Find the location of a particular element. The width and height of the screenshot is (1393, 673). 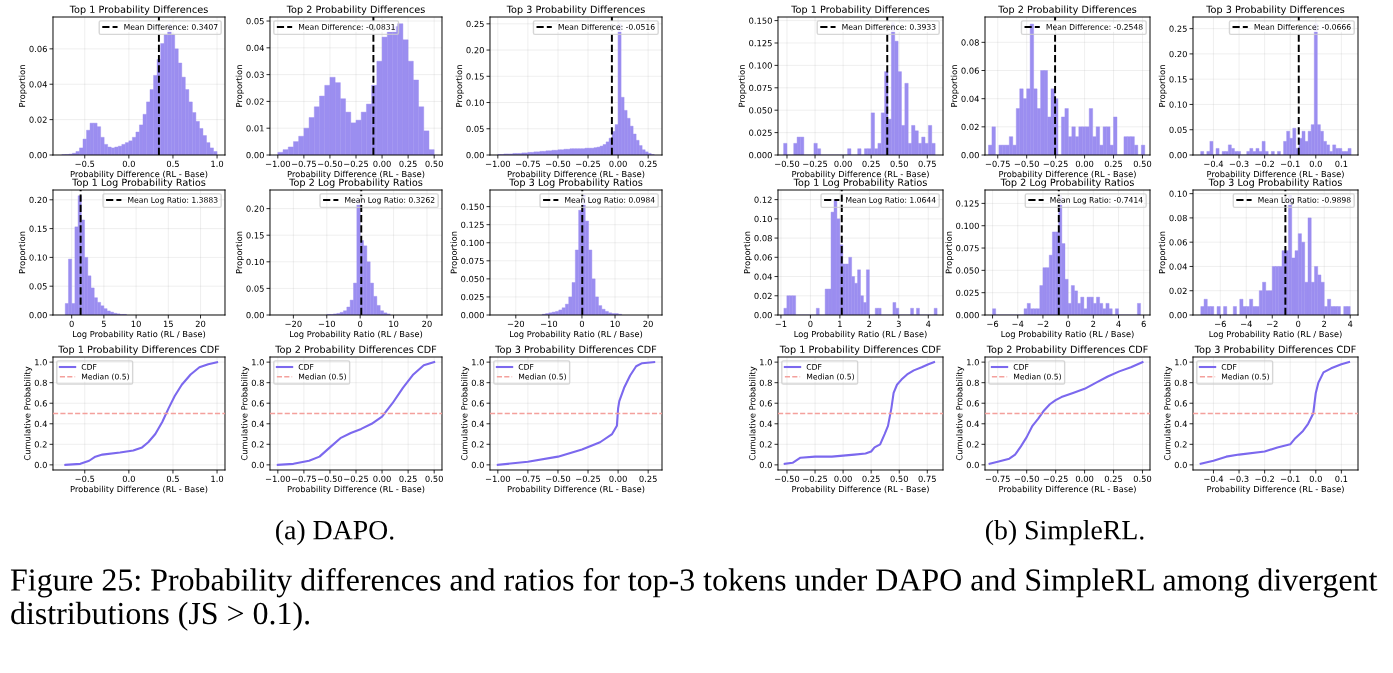

x-tick-label: −0.75 is located at coordinates (303, 479).